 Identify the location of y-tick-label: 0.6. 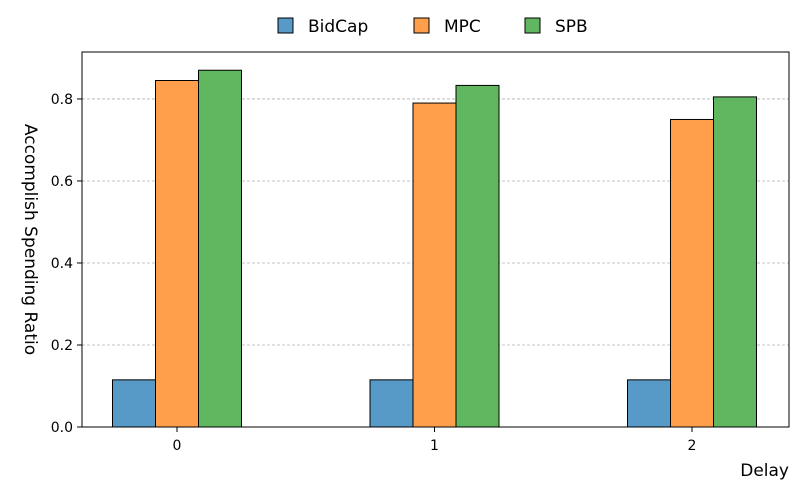
(62, 182).